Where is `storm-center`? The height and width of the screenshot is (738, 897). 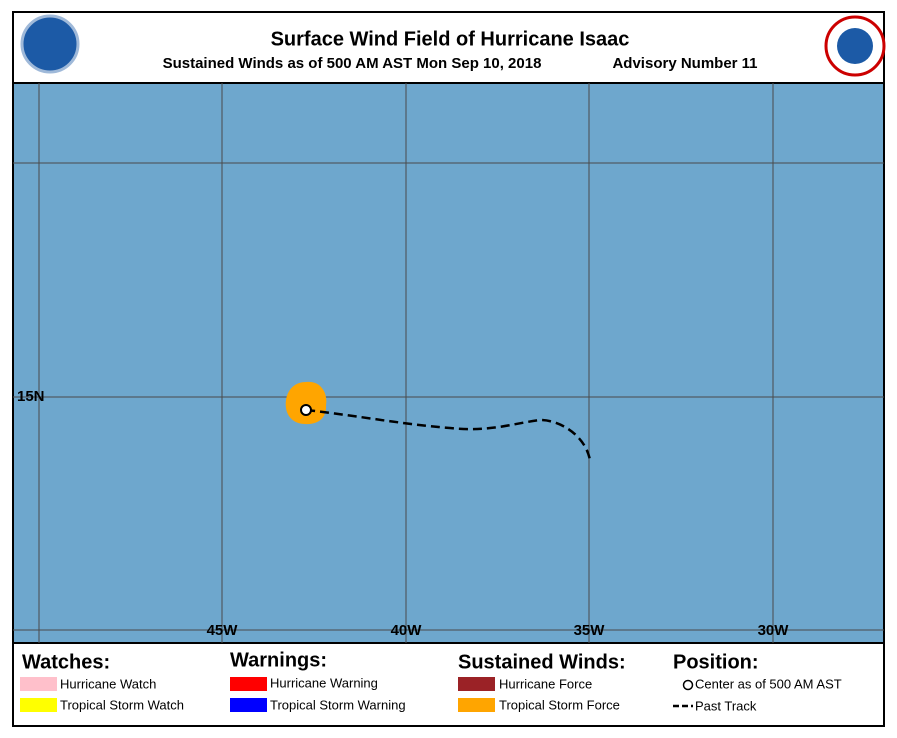 storm-center is located at coordinates (306, 410).